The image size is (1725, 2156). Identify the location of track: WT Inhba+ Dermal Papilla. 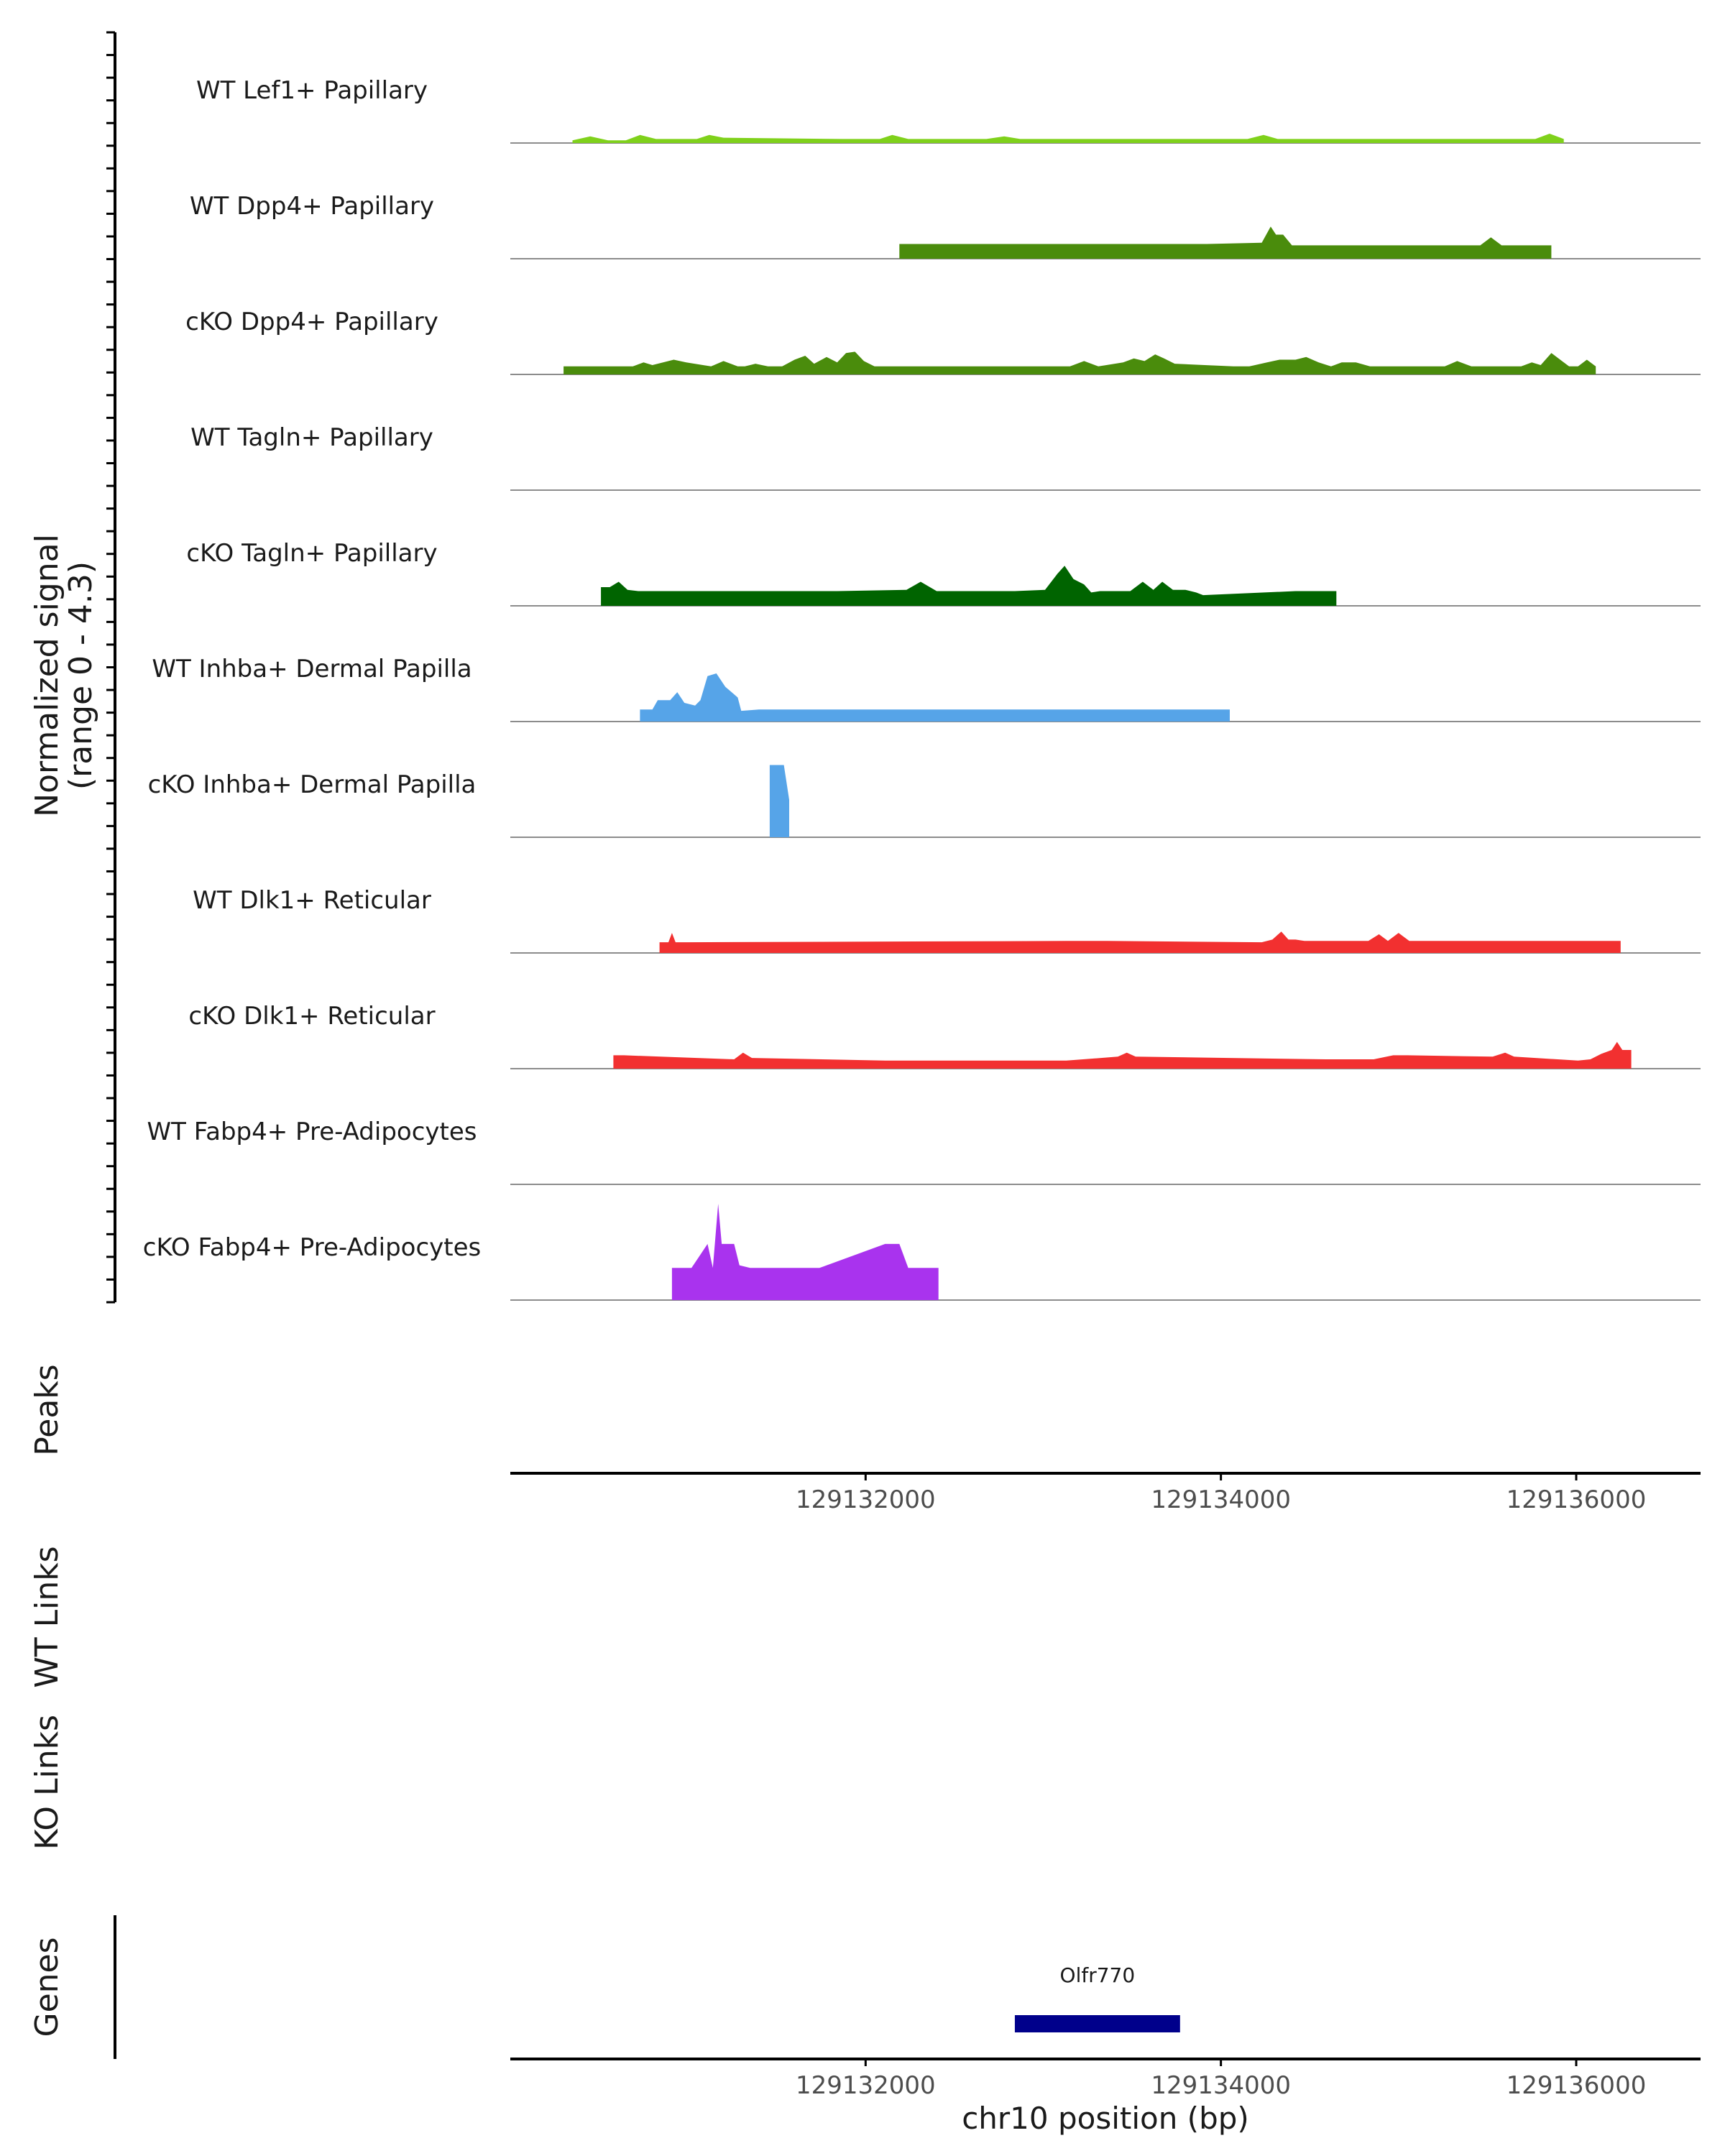
(926, 688).